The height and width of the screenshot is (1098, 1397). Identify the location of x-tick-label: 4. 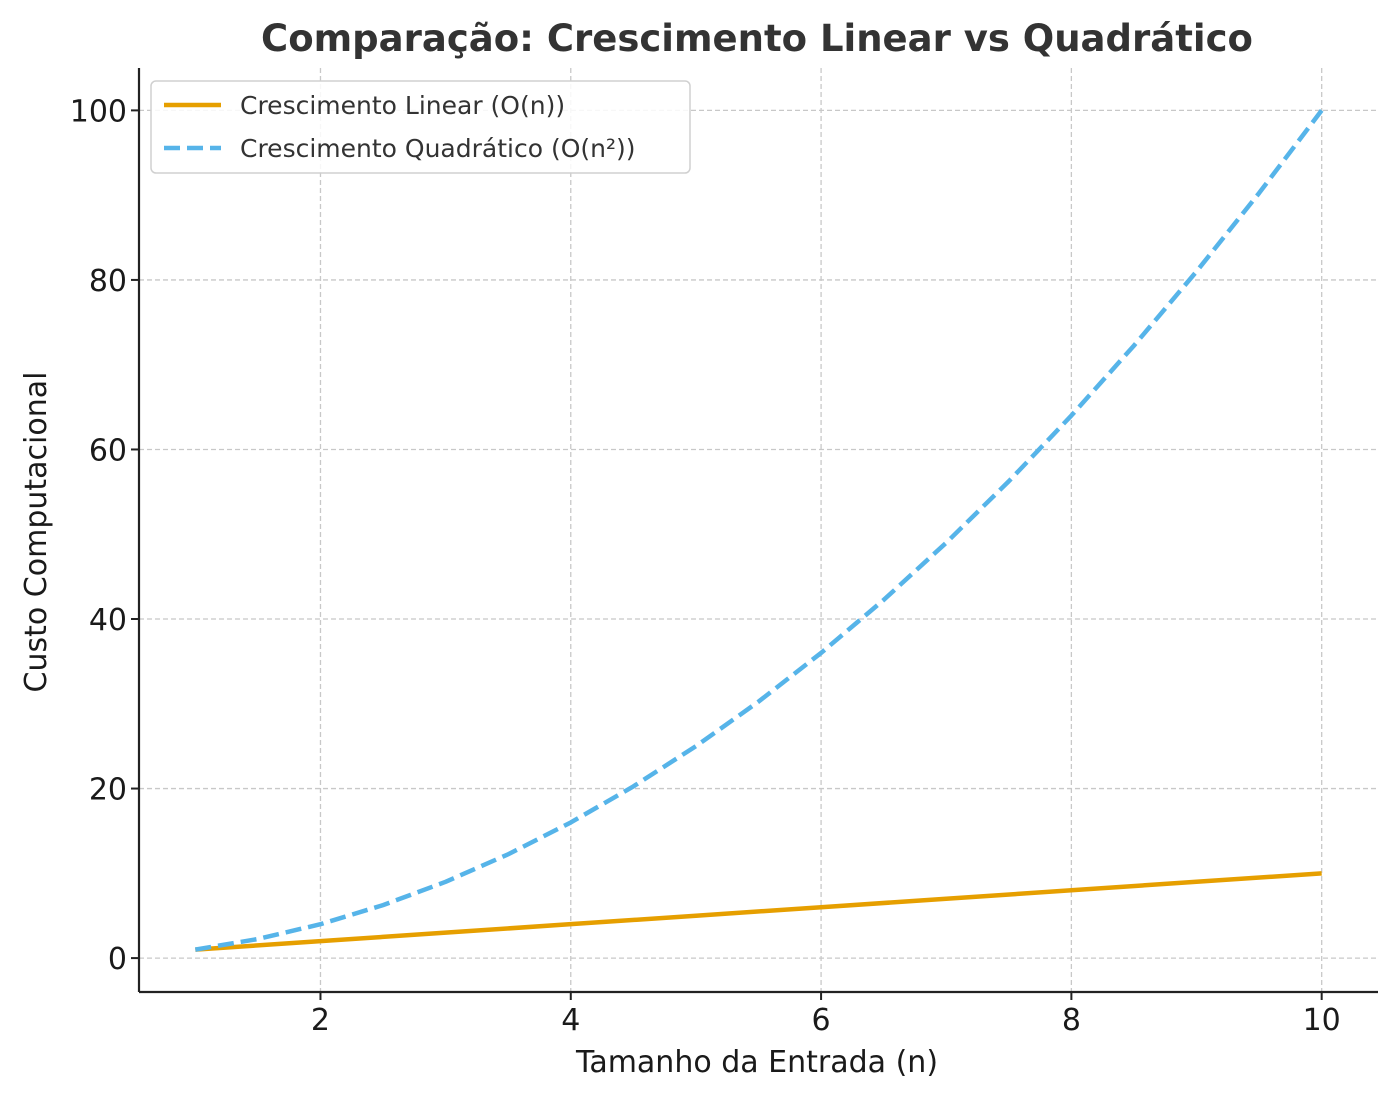
(570, 1020).